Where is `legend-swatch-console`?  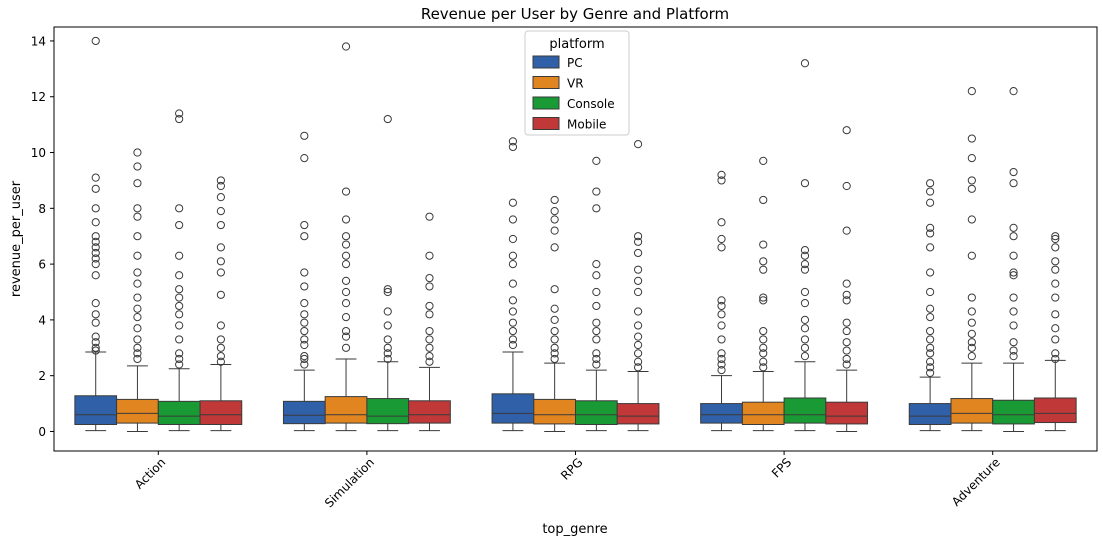 legend-swatch-console is located at coordinates (546, 103).